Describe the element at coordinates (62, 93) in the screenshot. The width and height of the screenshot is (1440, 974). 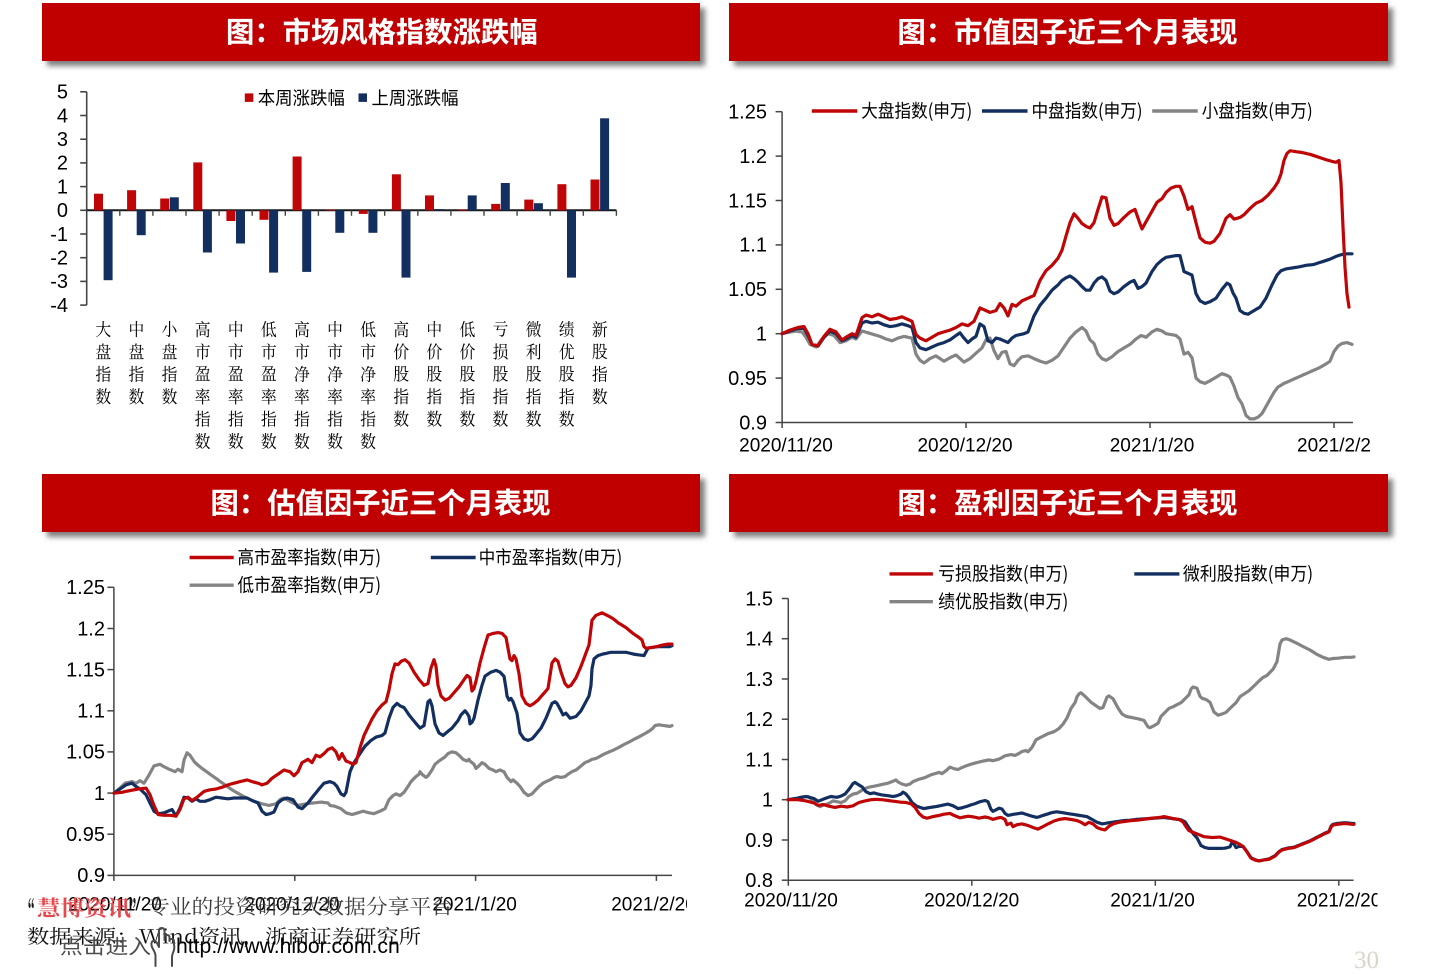
I see `svg-text: 5` at that location.